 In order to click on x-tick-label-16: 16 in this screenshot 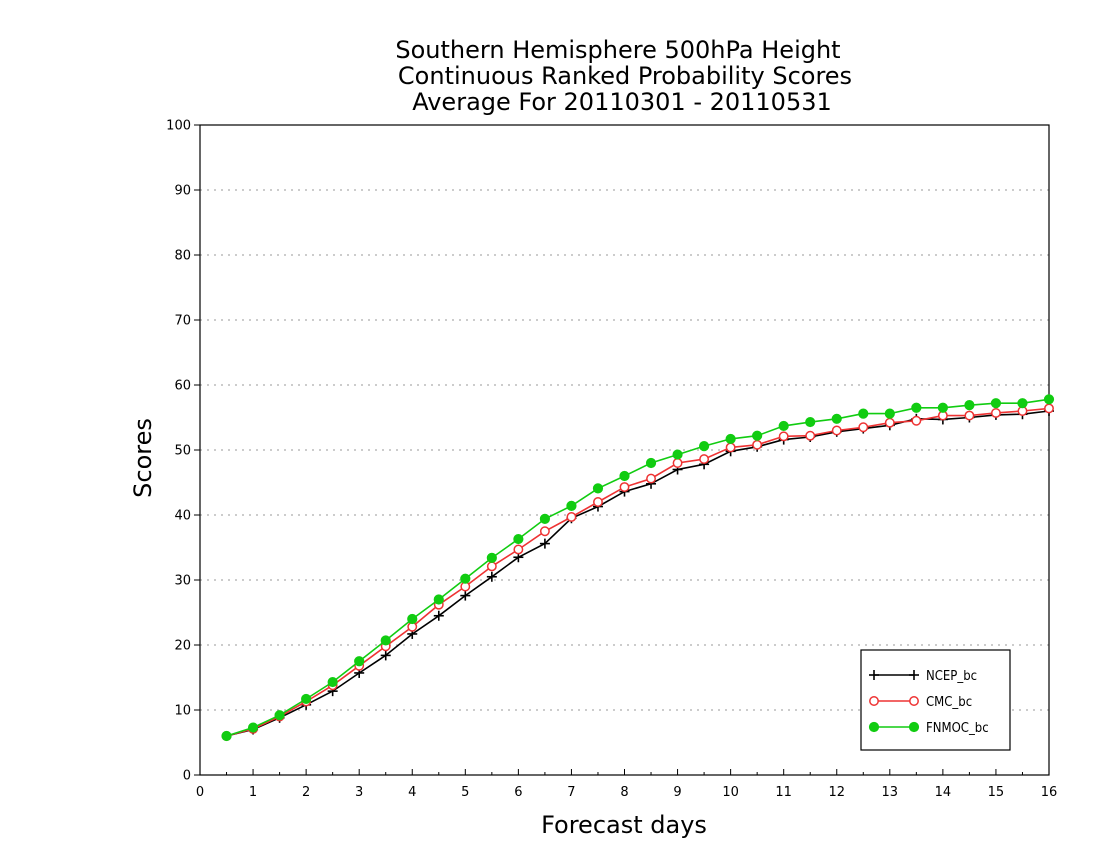, I will do `click(1049, 792)`.